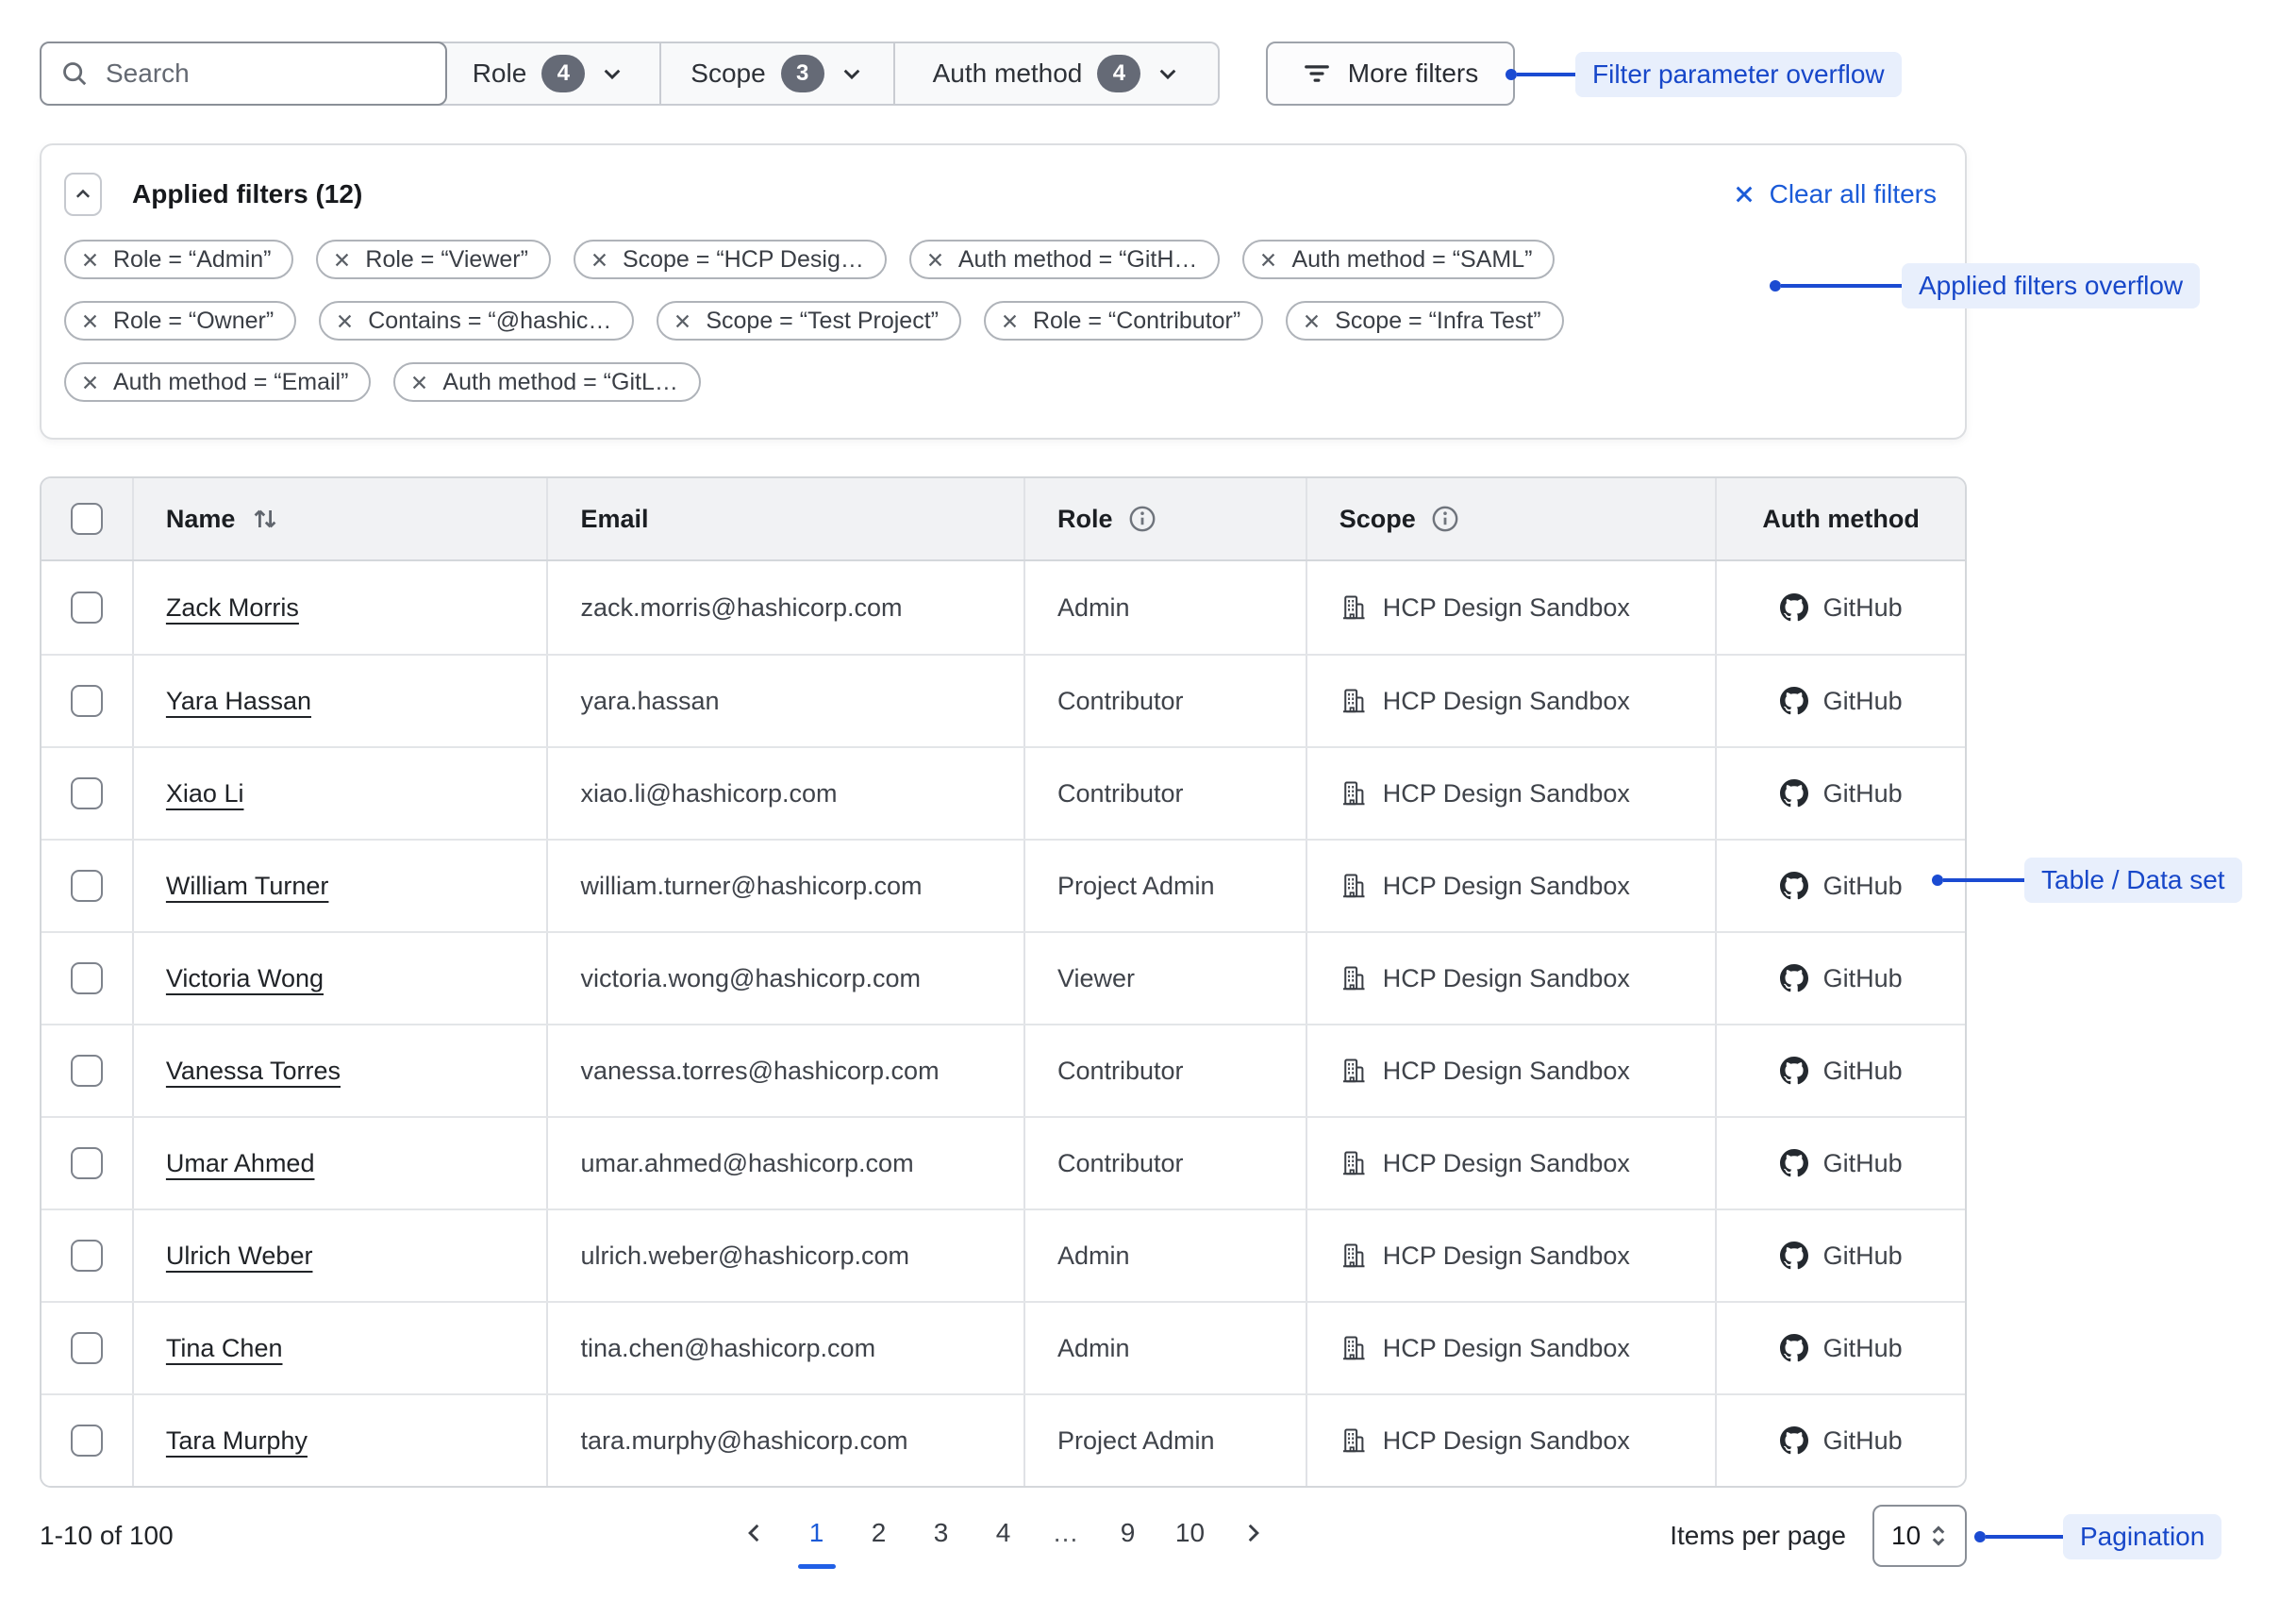  What do you see at coordinates (247, 885) in the screenshot?
I see `user-name-link: William Turner` at bounding box center [247, 885].